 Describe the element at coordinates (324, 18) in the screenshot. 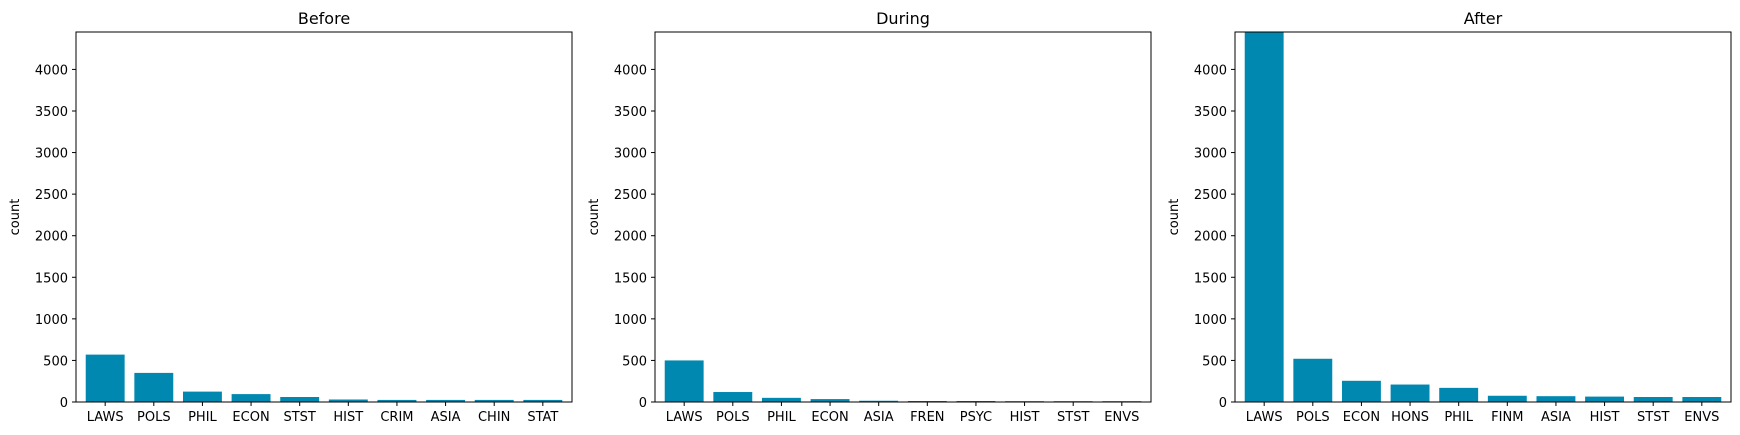

I see `chart-title: Before` at that location.